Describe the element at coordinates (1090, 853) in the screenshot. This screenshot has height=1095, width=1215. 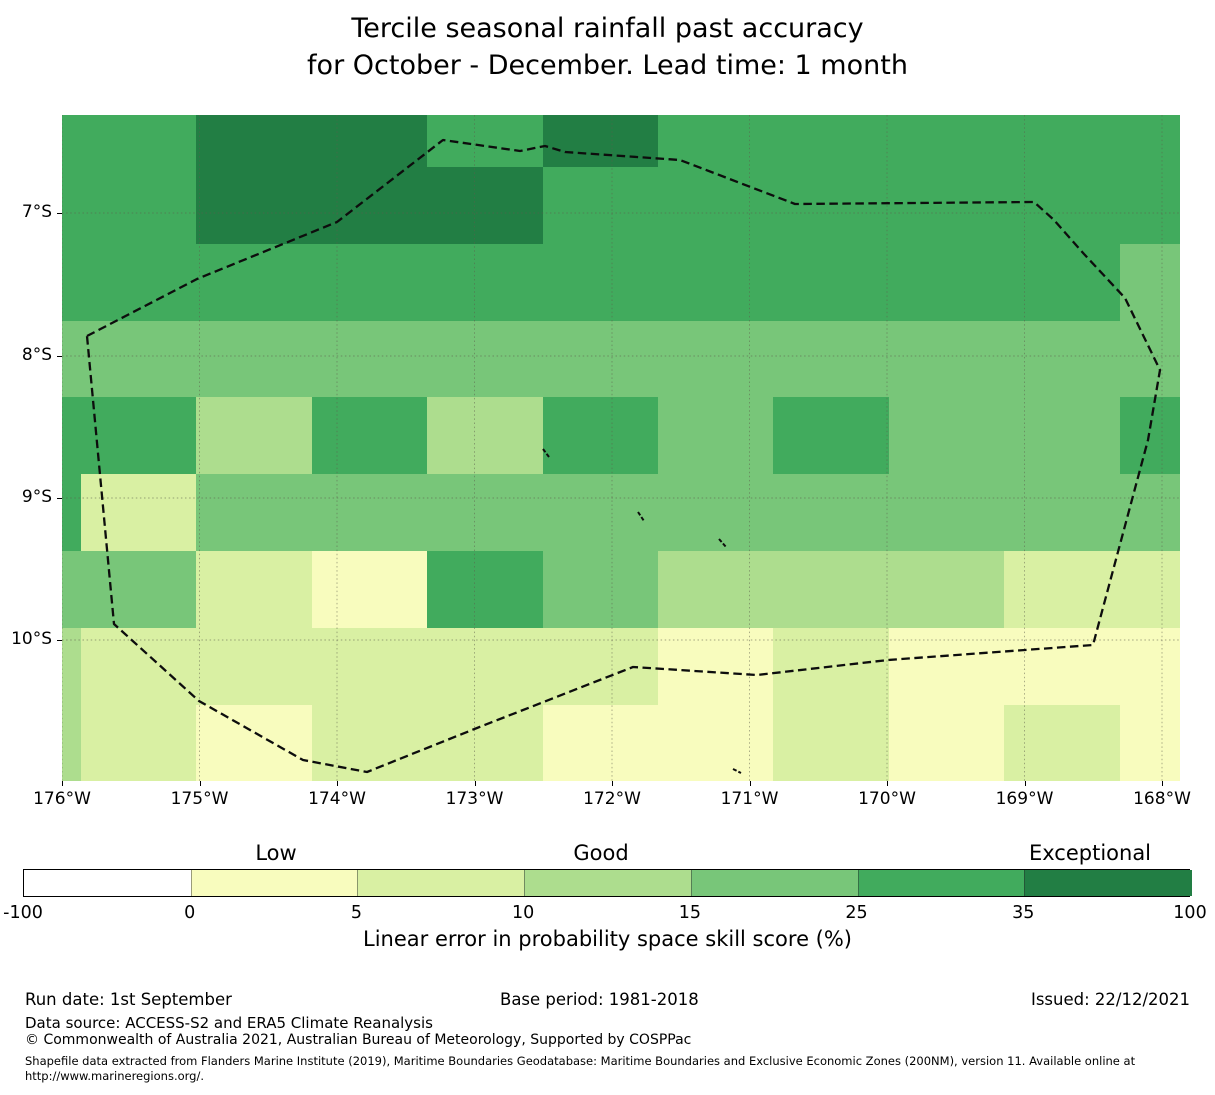
I see `colorbar-category-label-exceptional: Exceptional` at that location.